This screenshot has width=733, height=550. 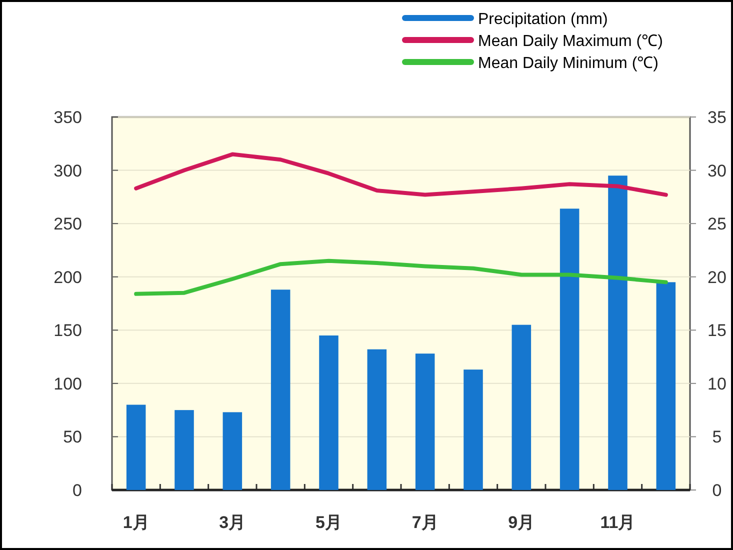 What do you see at coordinates (717, 170) in the screenshot?
I see `y2-tick-label: 30` at bounding box center [717, 170].